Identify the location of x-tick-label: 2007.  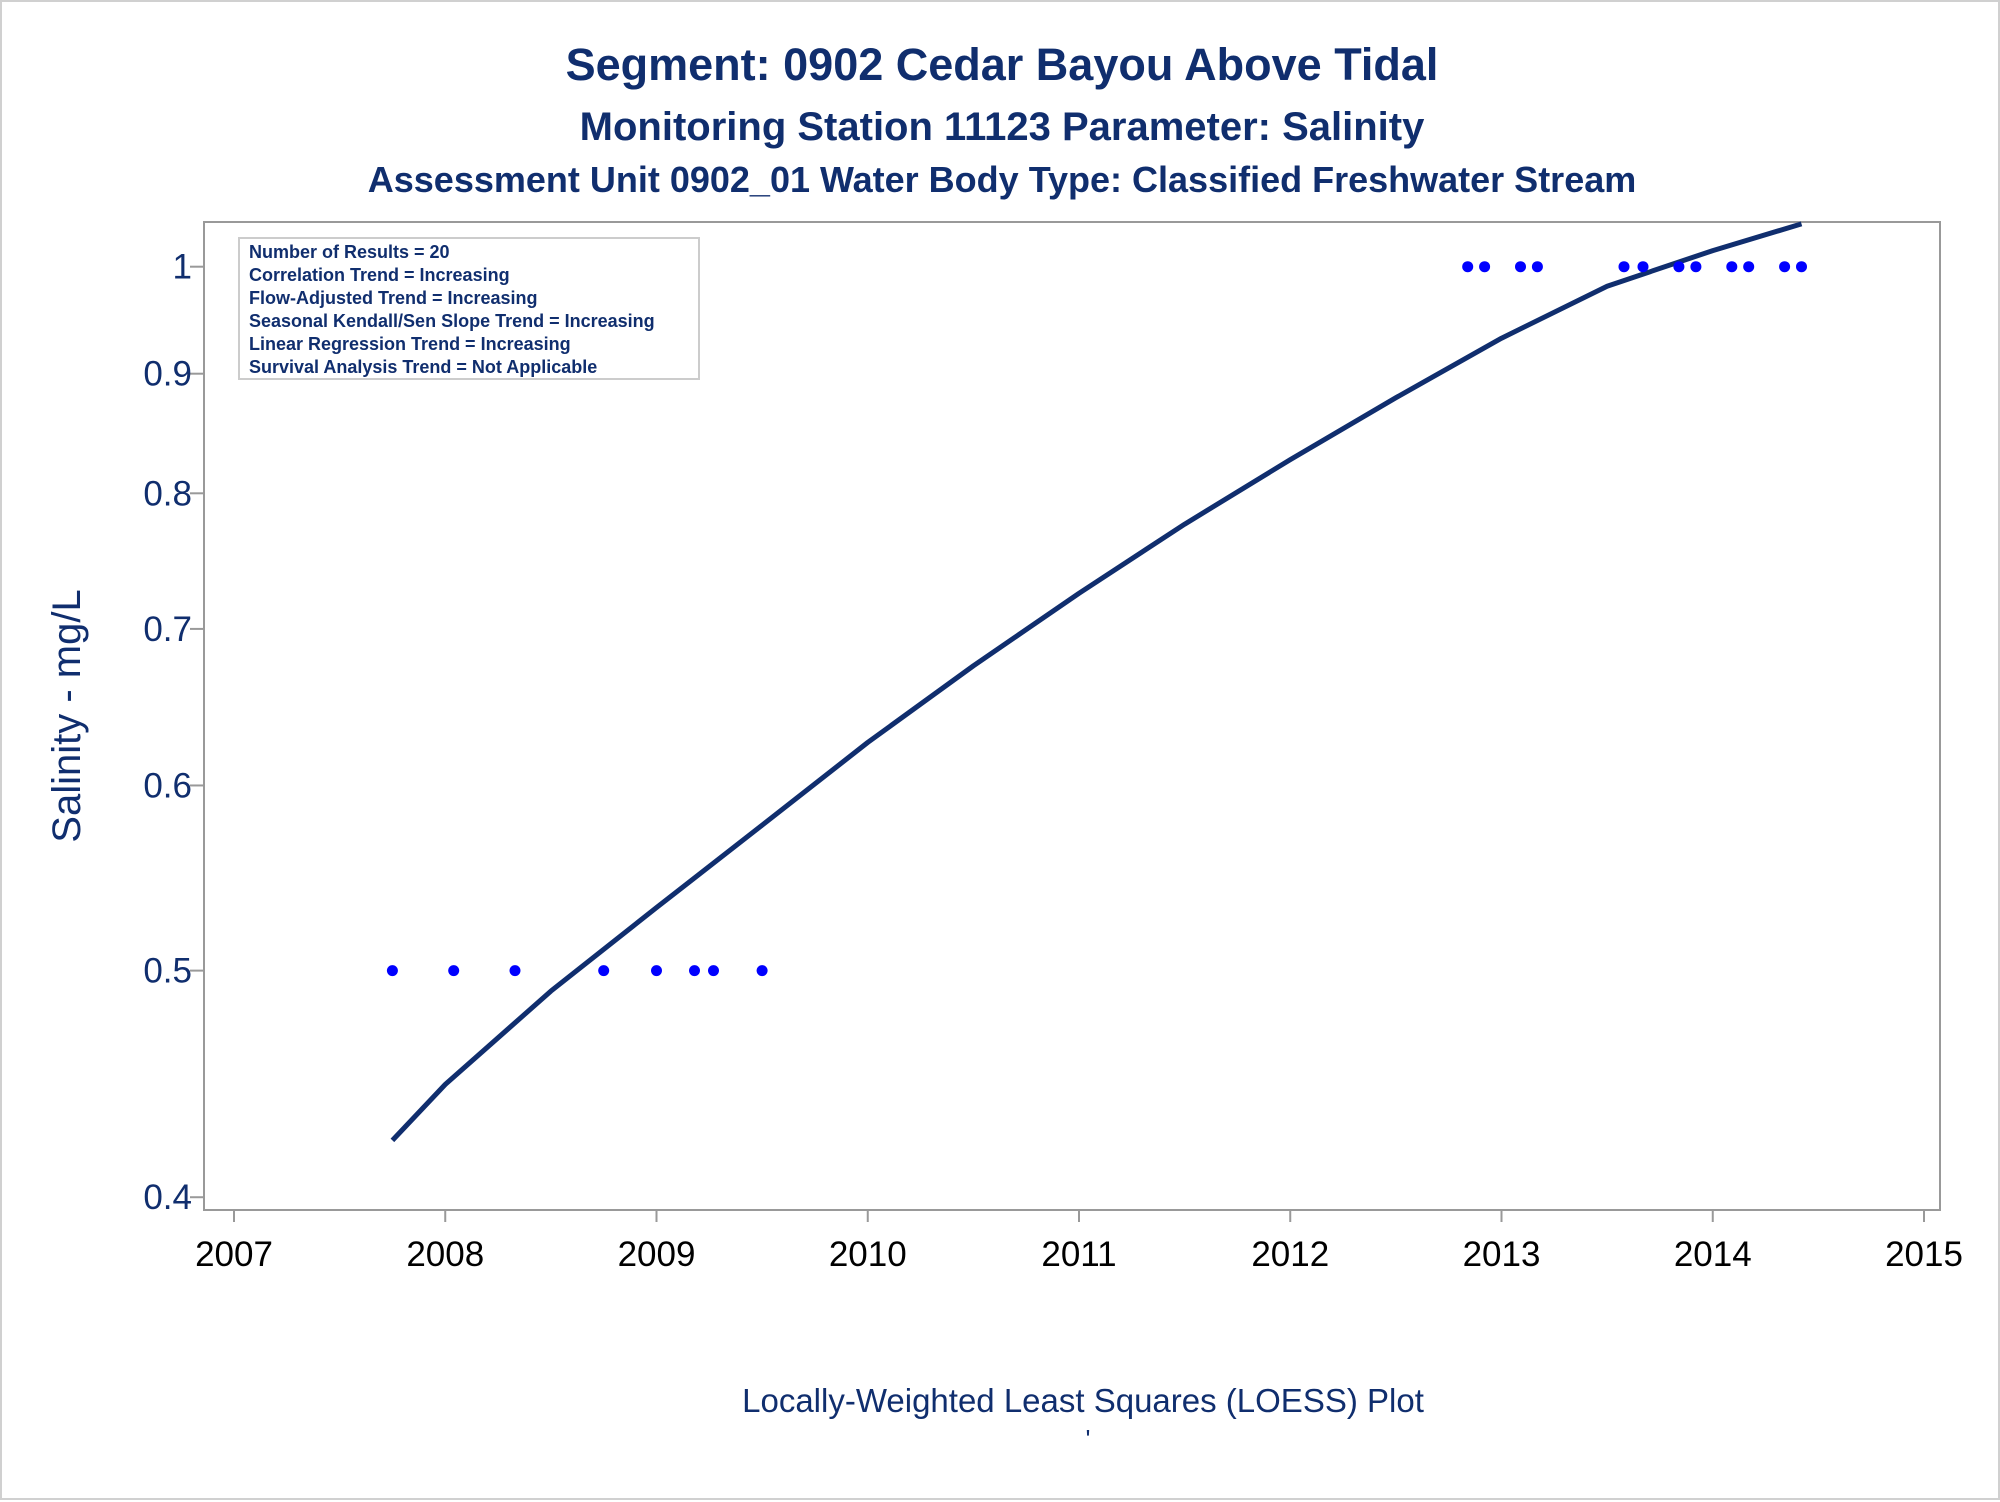
(234, 1254).